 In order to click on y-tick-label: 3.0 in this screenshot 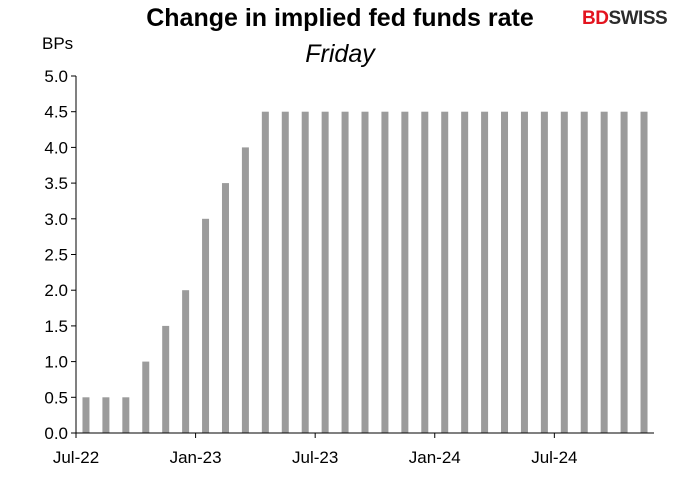, I will do `click(56, 219)`.